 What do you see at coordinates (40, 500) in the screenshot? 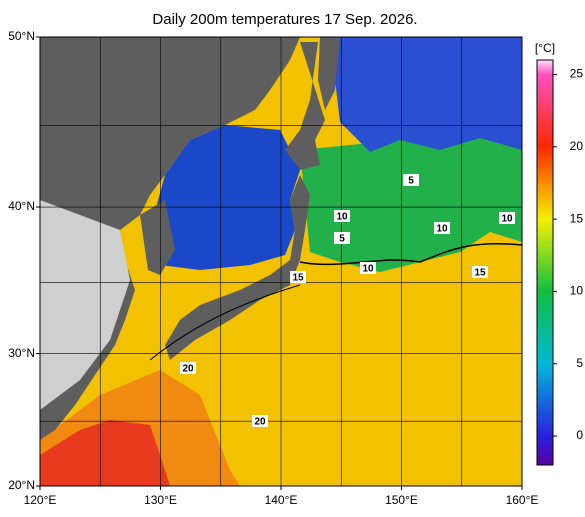
I see `lon-tick-label: 120°E` at bounding box center [40, 500].